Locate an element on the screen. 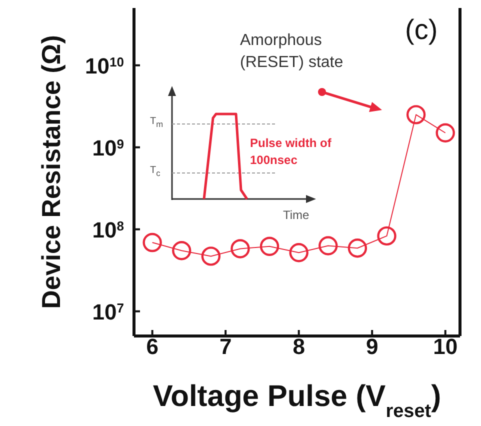 The width and height of the screenshot is (481, 426). annotation: (c) is located at coordinates (421, 30).